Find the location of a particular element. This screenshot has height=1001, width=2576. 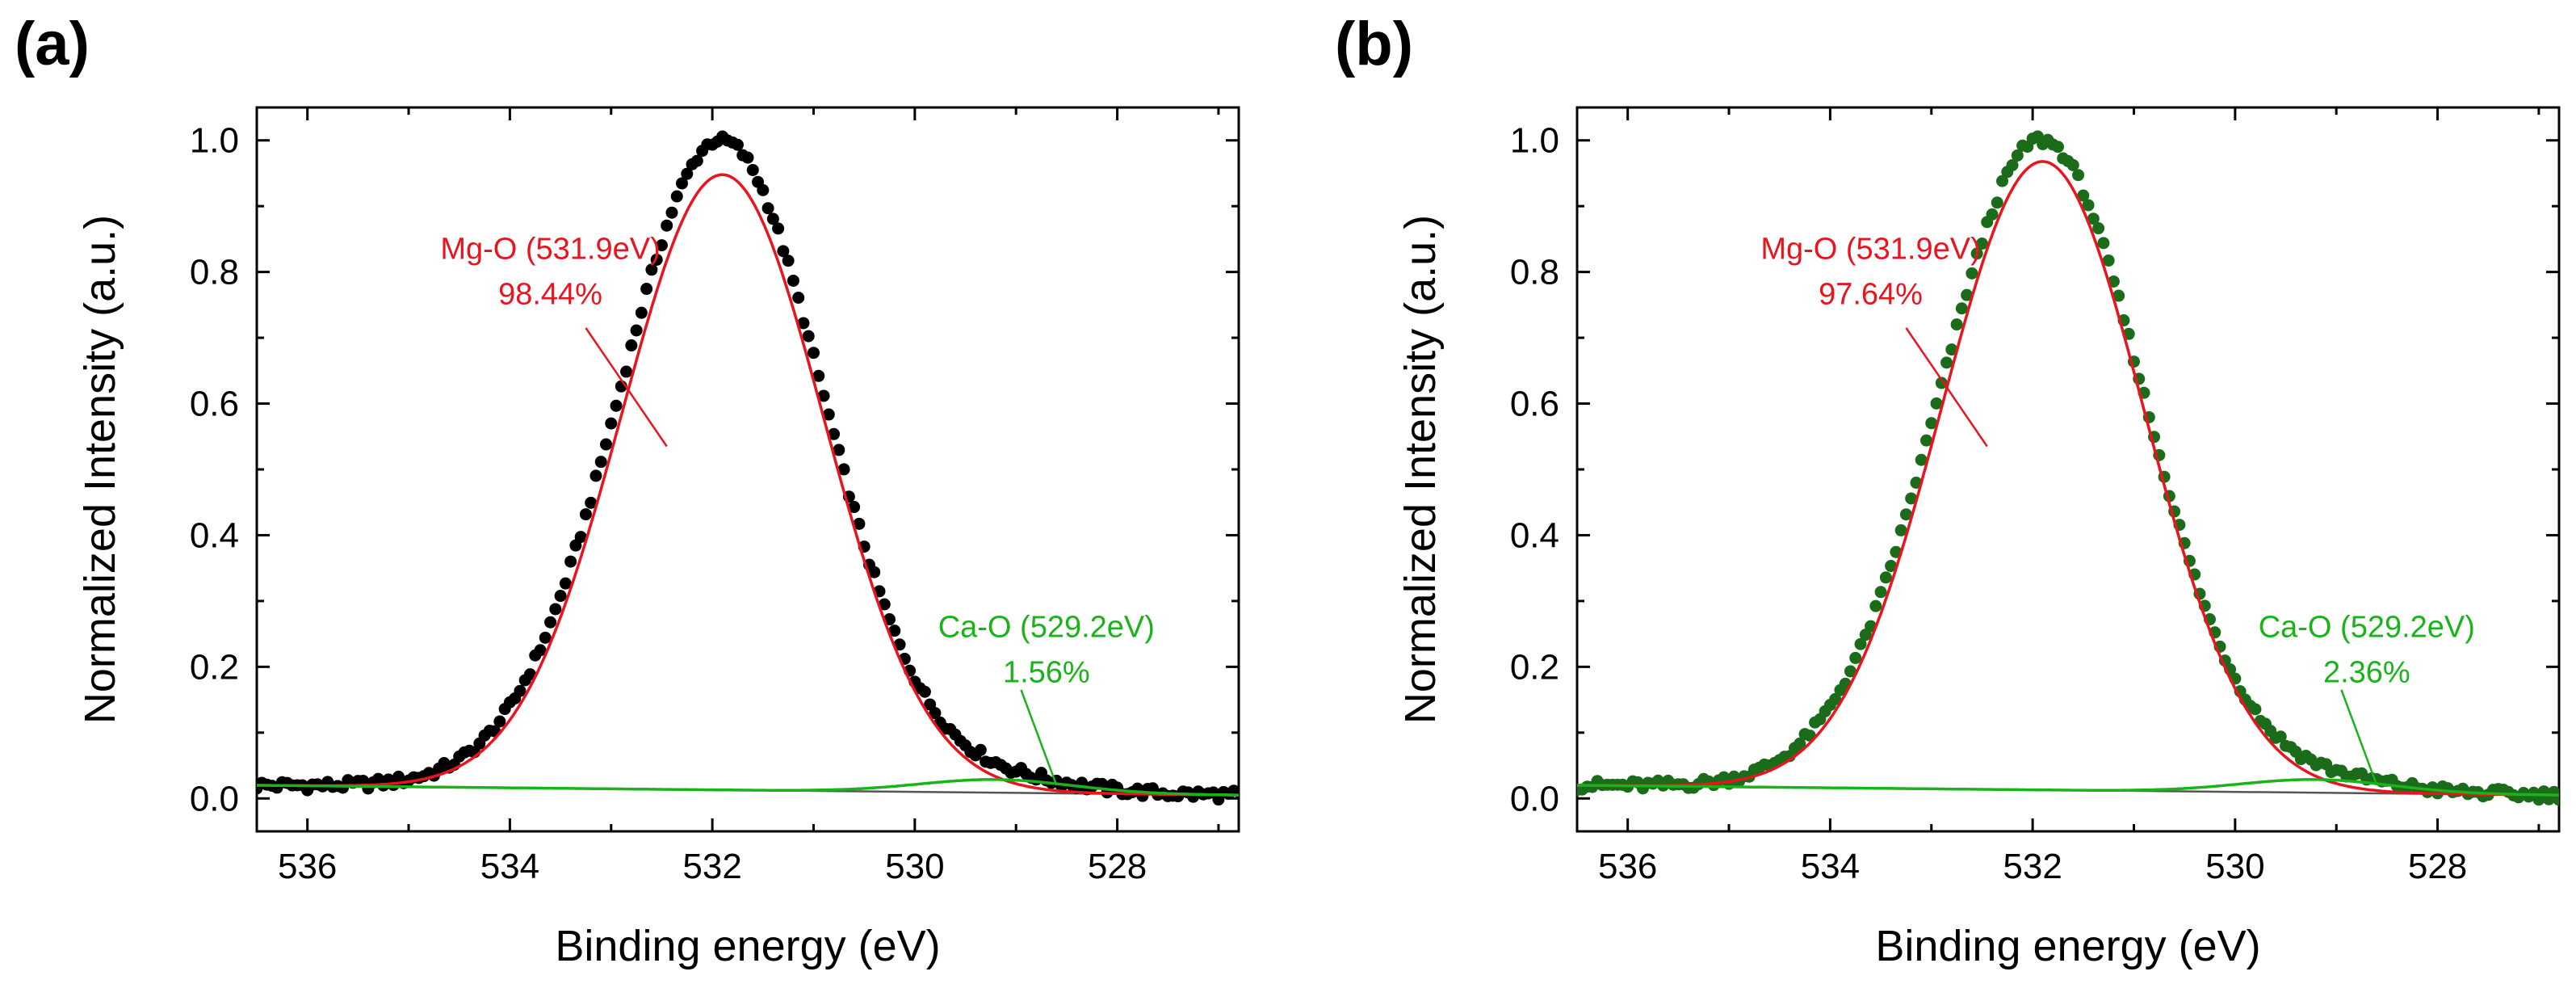

x-tick-label: 536 is located at coordinates (307, 866).